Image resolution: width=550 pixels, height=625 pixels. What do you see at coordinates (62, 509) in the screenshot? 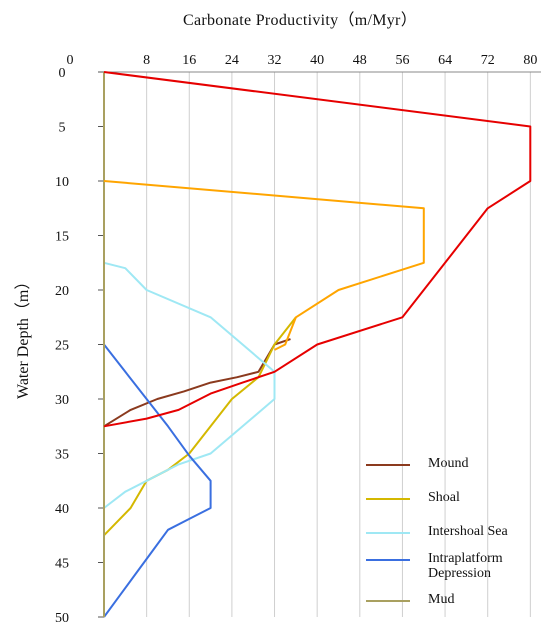
I see `y-tick-label: 40` at bounding box center [62, 509].